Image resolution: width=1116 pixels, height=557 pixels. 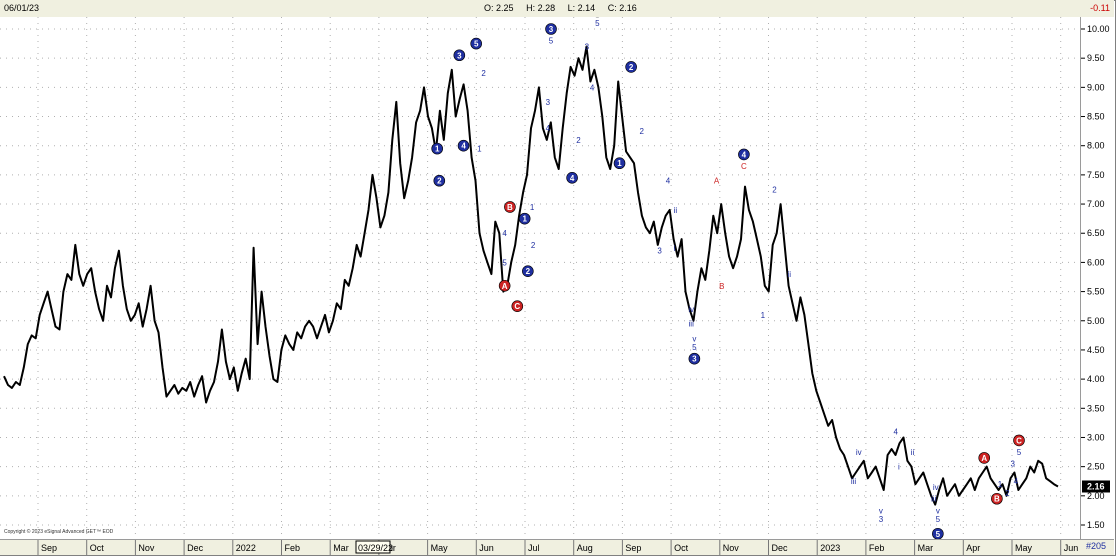 I want to click on wave-label-text: B, so click(x=997, y=499).